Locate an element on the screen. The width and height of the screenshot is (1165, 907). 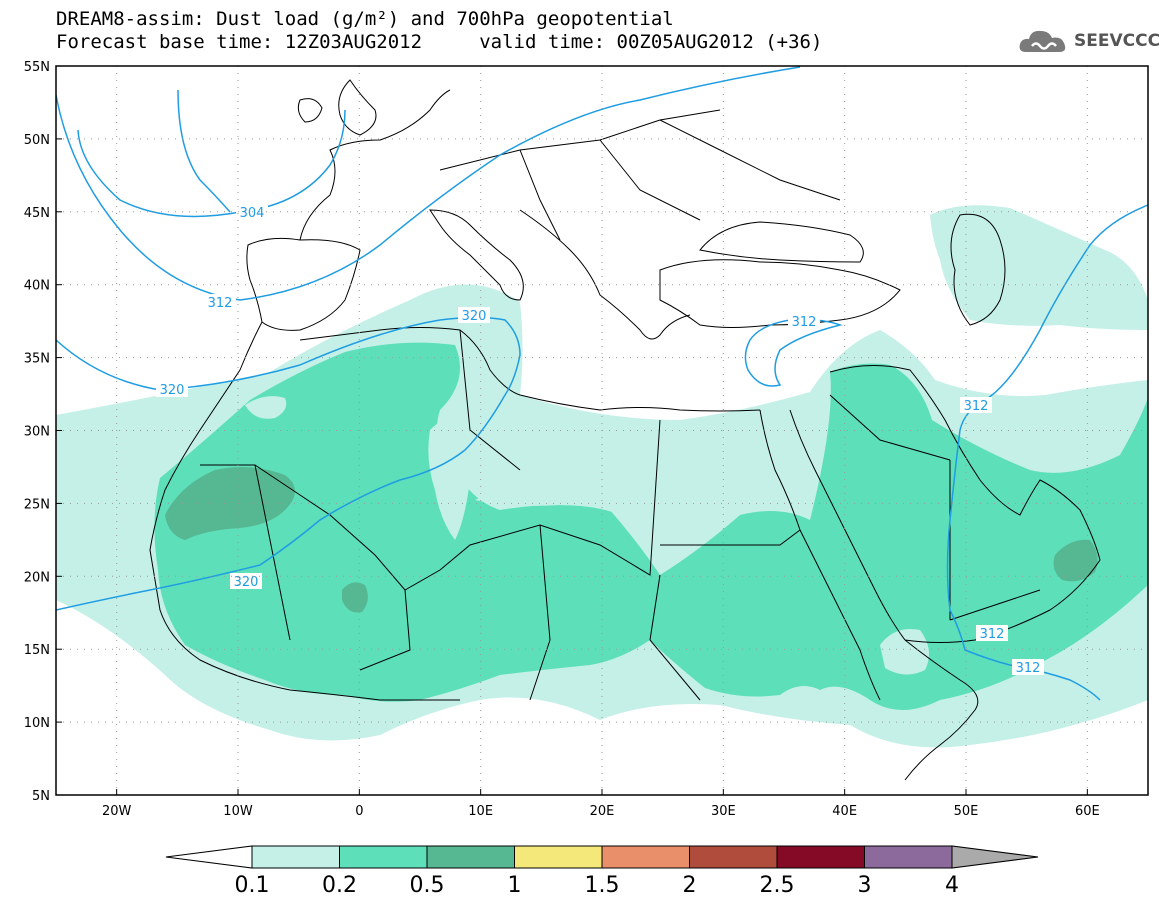
colorbar is located at coordinates (602, 857).